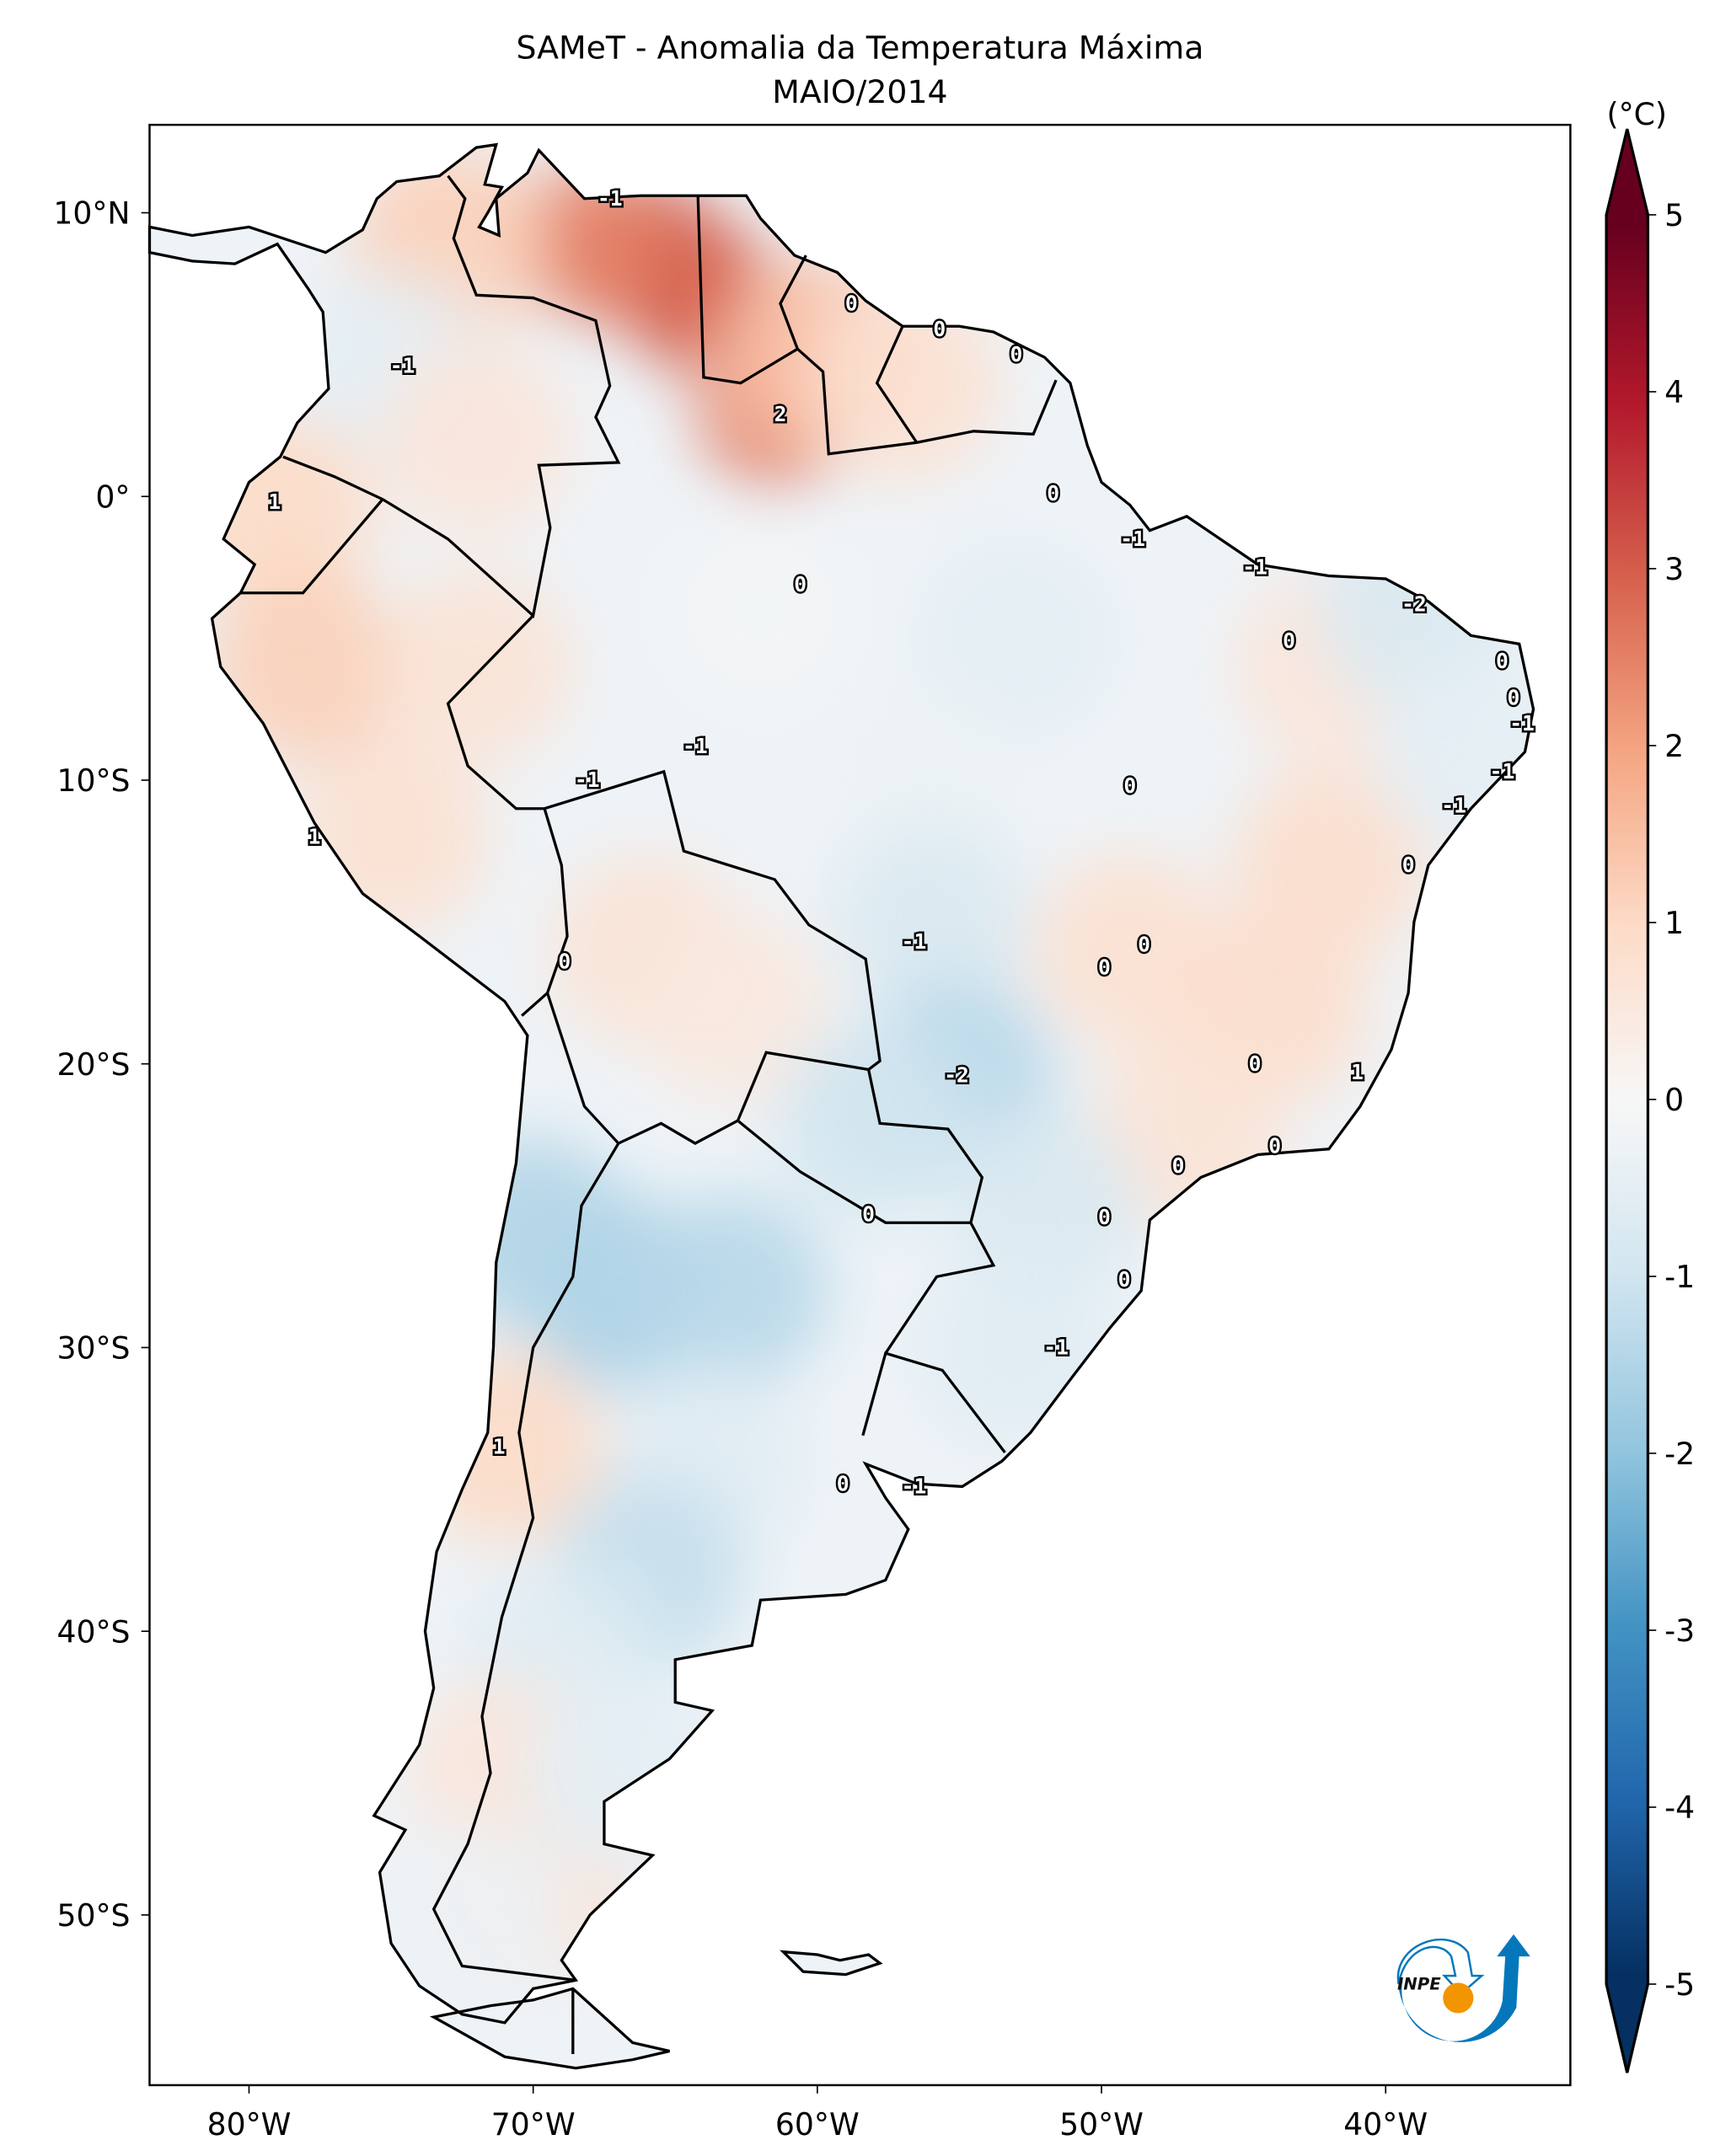 The height and width of the screenshot is (2156, 1731). What do you see at coordinates (93, 1631) in the screenshot?
I see `lat-tick-label: 40°S` at bounding box center [93, 1631].